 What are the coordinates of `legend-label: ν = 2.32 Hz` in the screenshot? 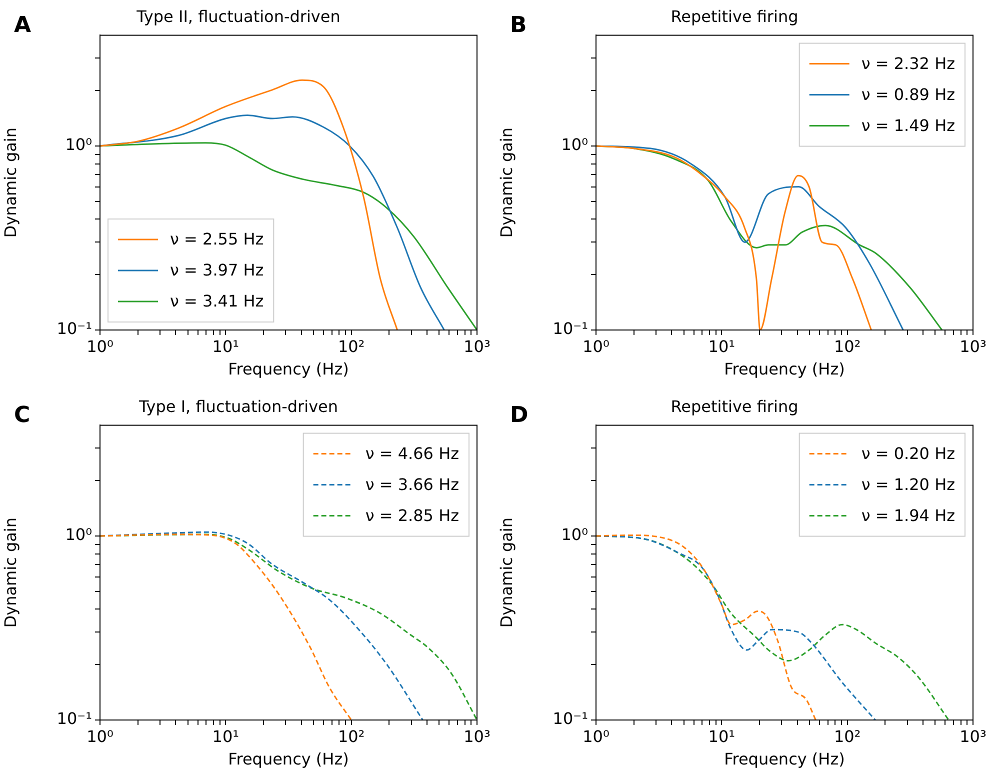 It's located at (908, 63).